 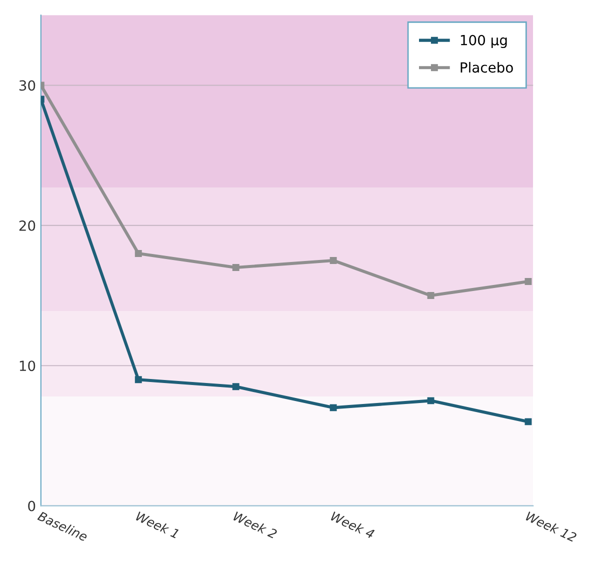 I want to click on y-tick-label: 10, so click(x=28, y=366).